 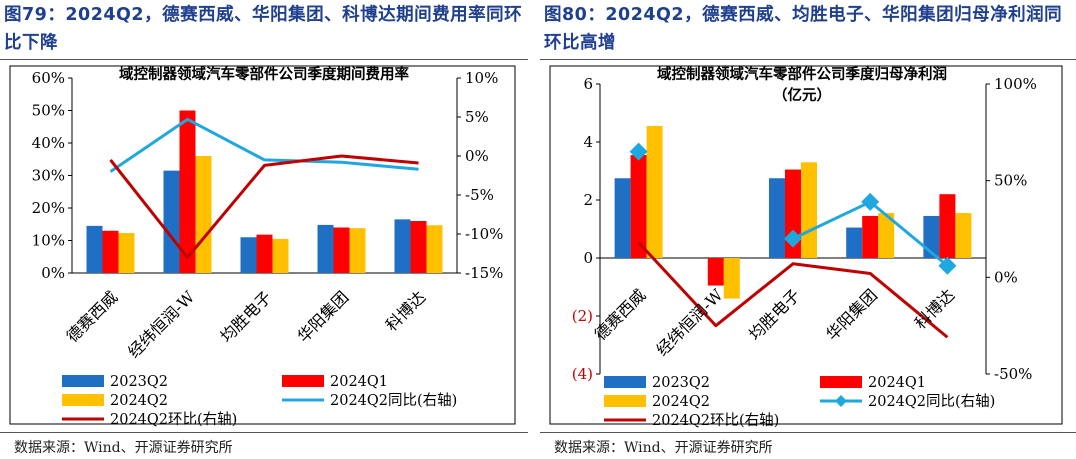 I want to click on left-tick-label: 60%, so click(x=48, y=78).